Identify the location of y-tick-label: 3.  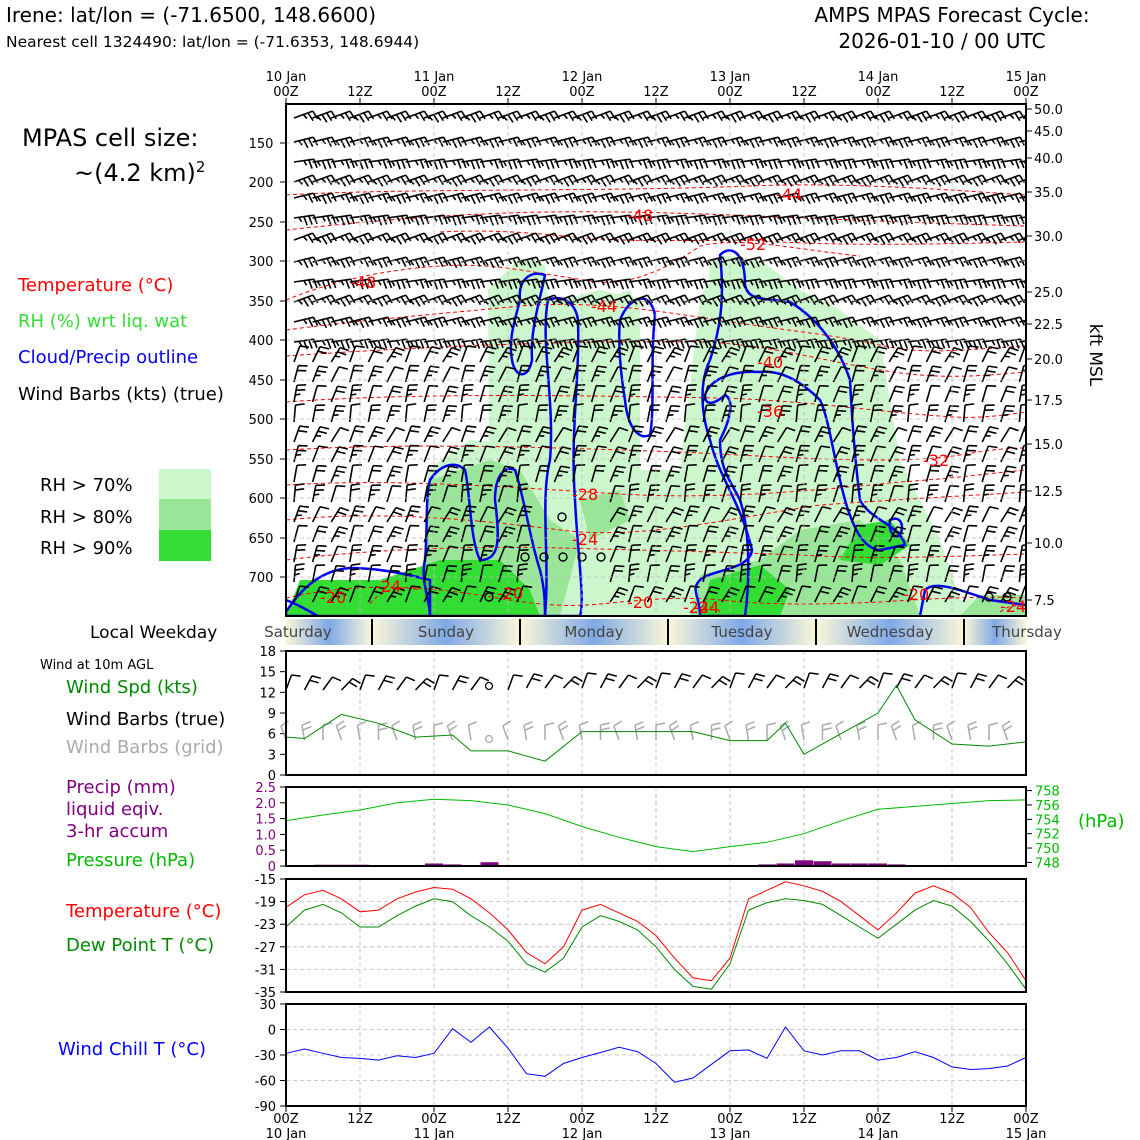
(272, 755).